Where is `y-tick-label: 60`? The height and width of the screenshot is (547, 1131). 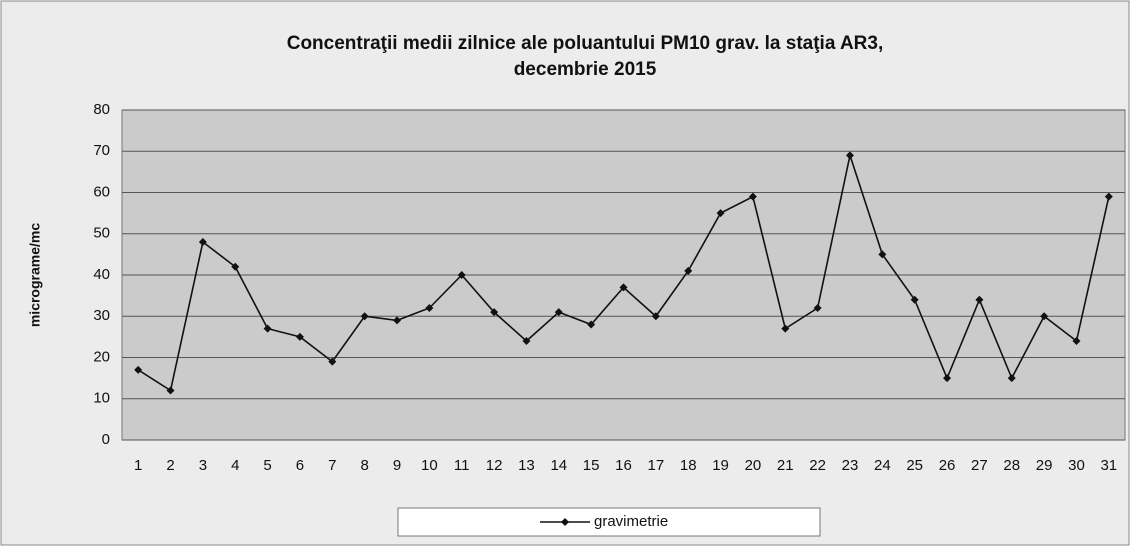
y-tick-label: 60 is located at coordinates (101, 191).